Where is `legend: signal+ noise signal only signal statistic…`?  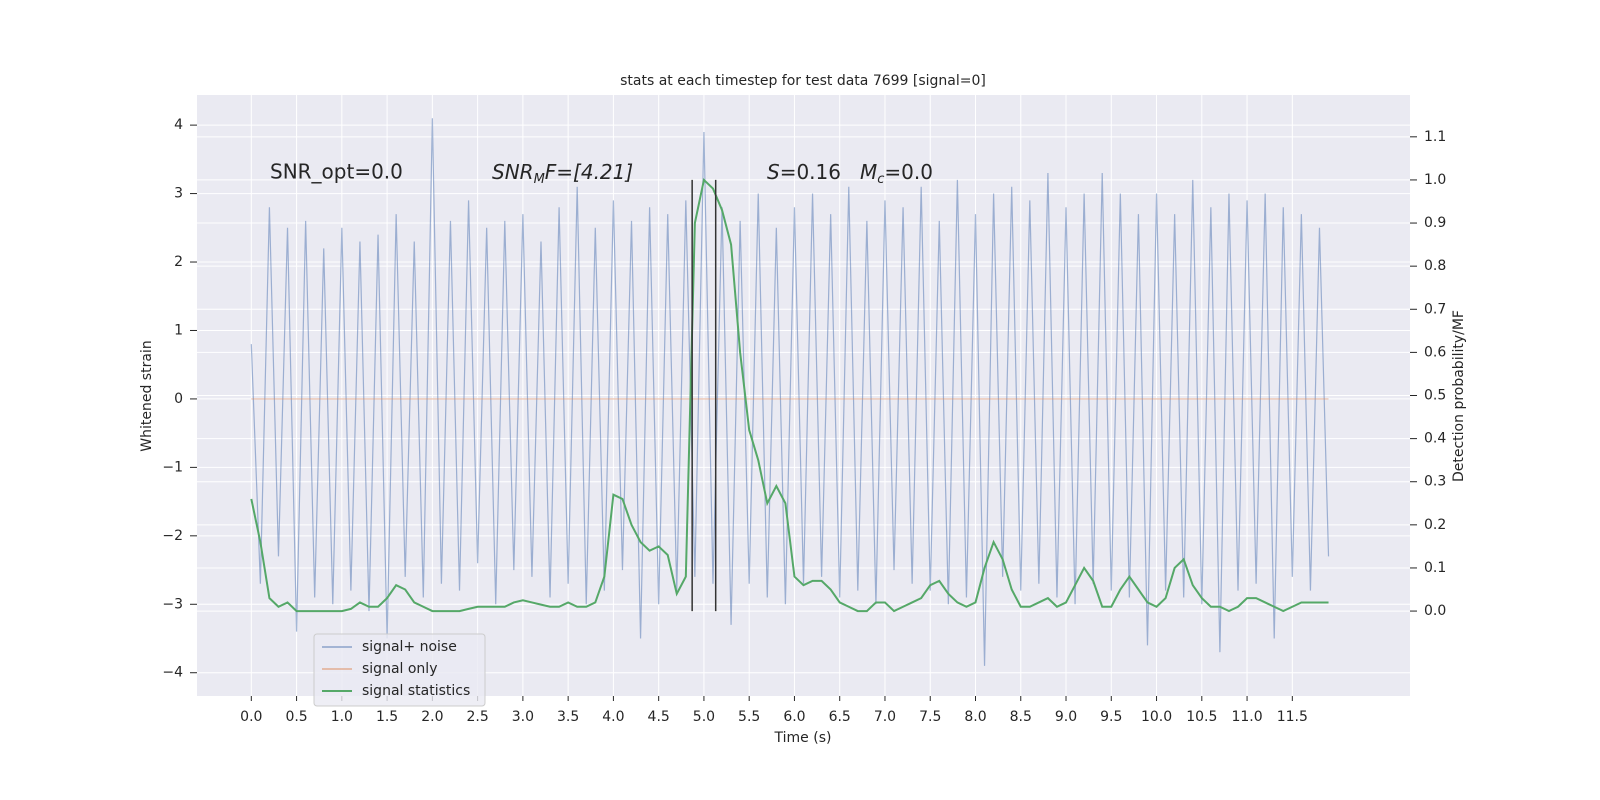 legend: signal+ noise signal only signal statistic… is located at coordinates (399, 670).